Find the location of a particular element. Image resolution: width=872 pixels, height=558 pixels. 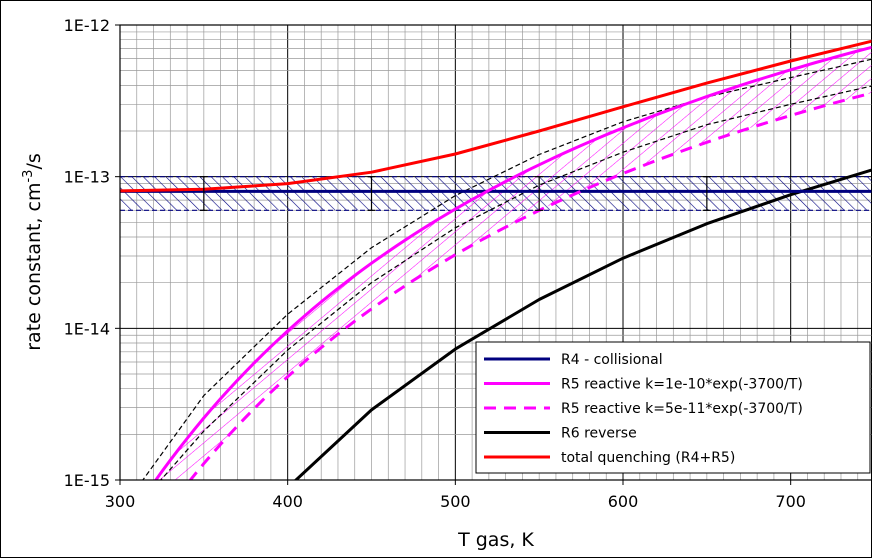

y-axis-label: rate constant, cm-3/s is located at coordinates (33, 252).